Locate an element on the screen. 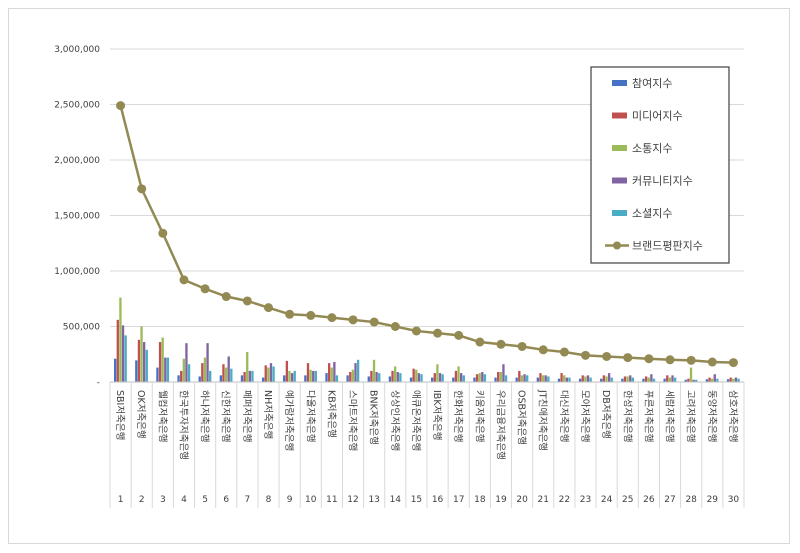  legend-box is located at coordinates (660, 165).